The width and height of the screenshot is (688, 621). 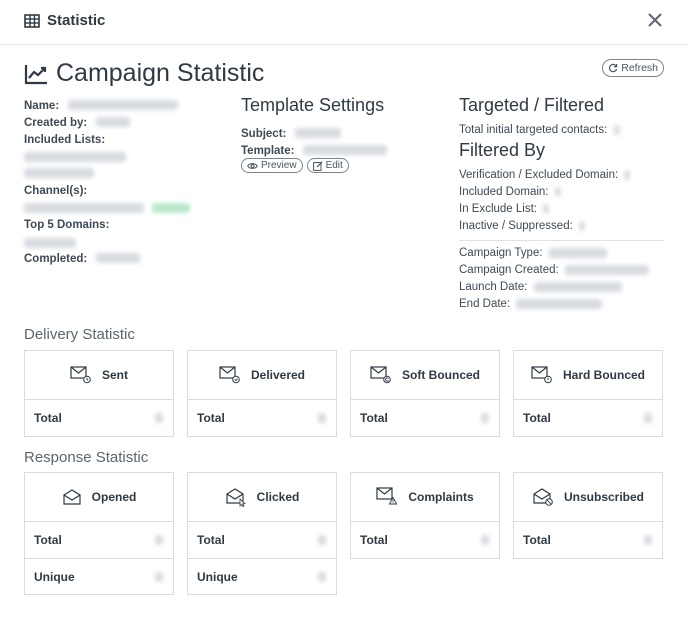 What do you see at coordinates (533, 253) in the screenshot?
I see `campaign-type-row: Campaign Type:` at bounding box center [533, 253].